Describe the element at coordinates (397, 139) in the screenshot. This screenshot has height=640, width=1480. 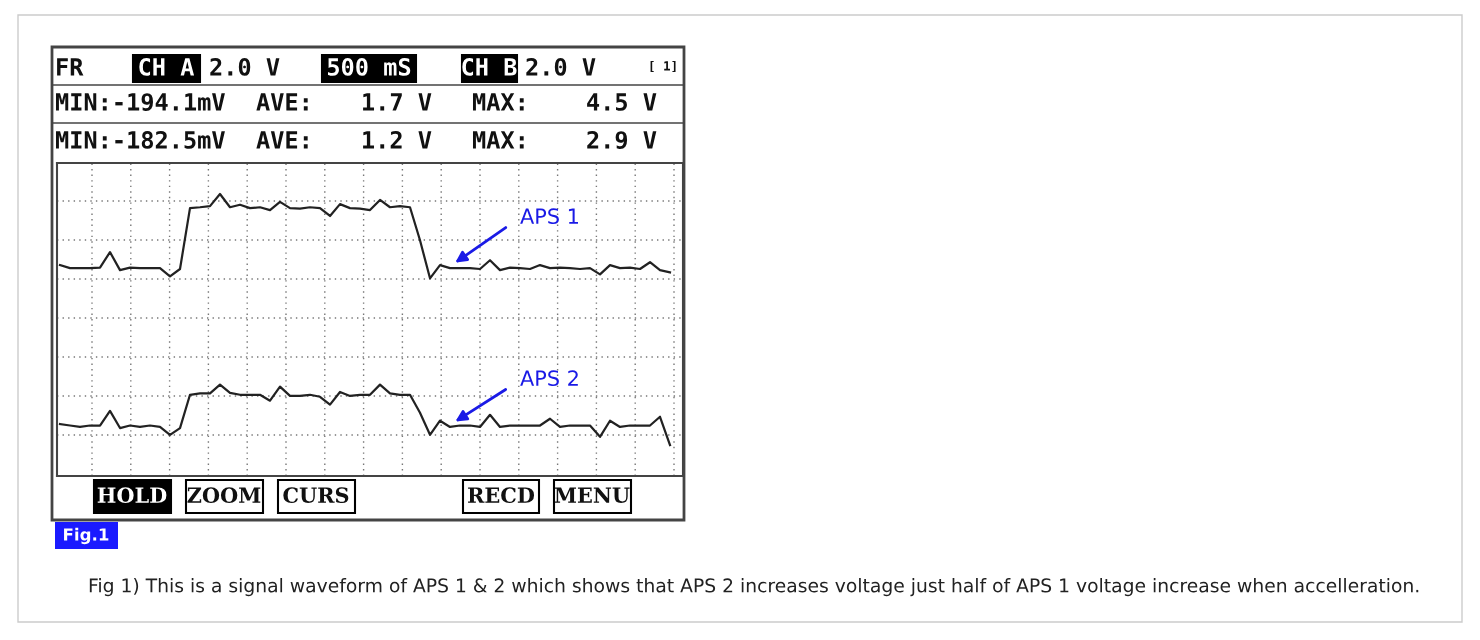
I see `text: 1.2 V` at that location.